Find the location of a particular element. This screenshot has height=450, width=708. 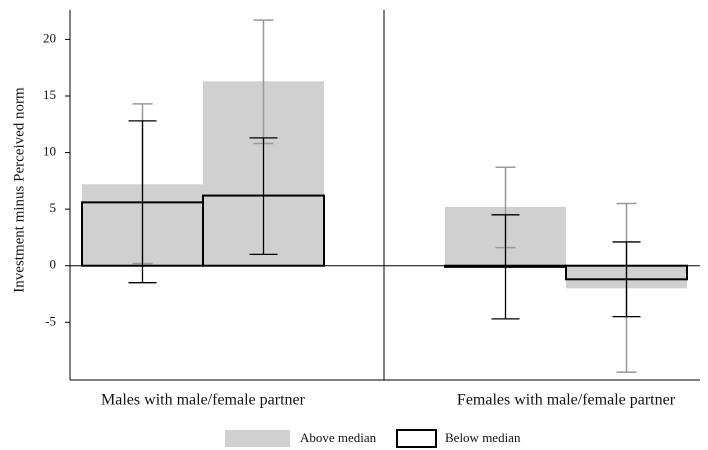

x-tick-label: Females with male/female partner is located at coordinates (566, 400).